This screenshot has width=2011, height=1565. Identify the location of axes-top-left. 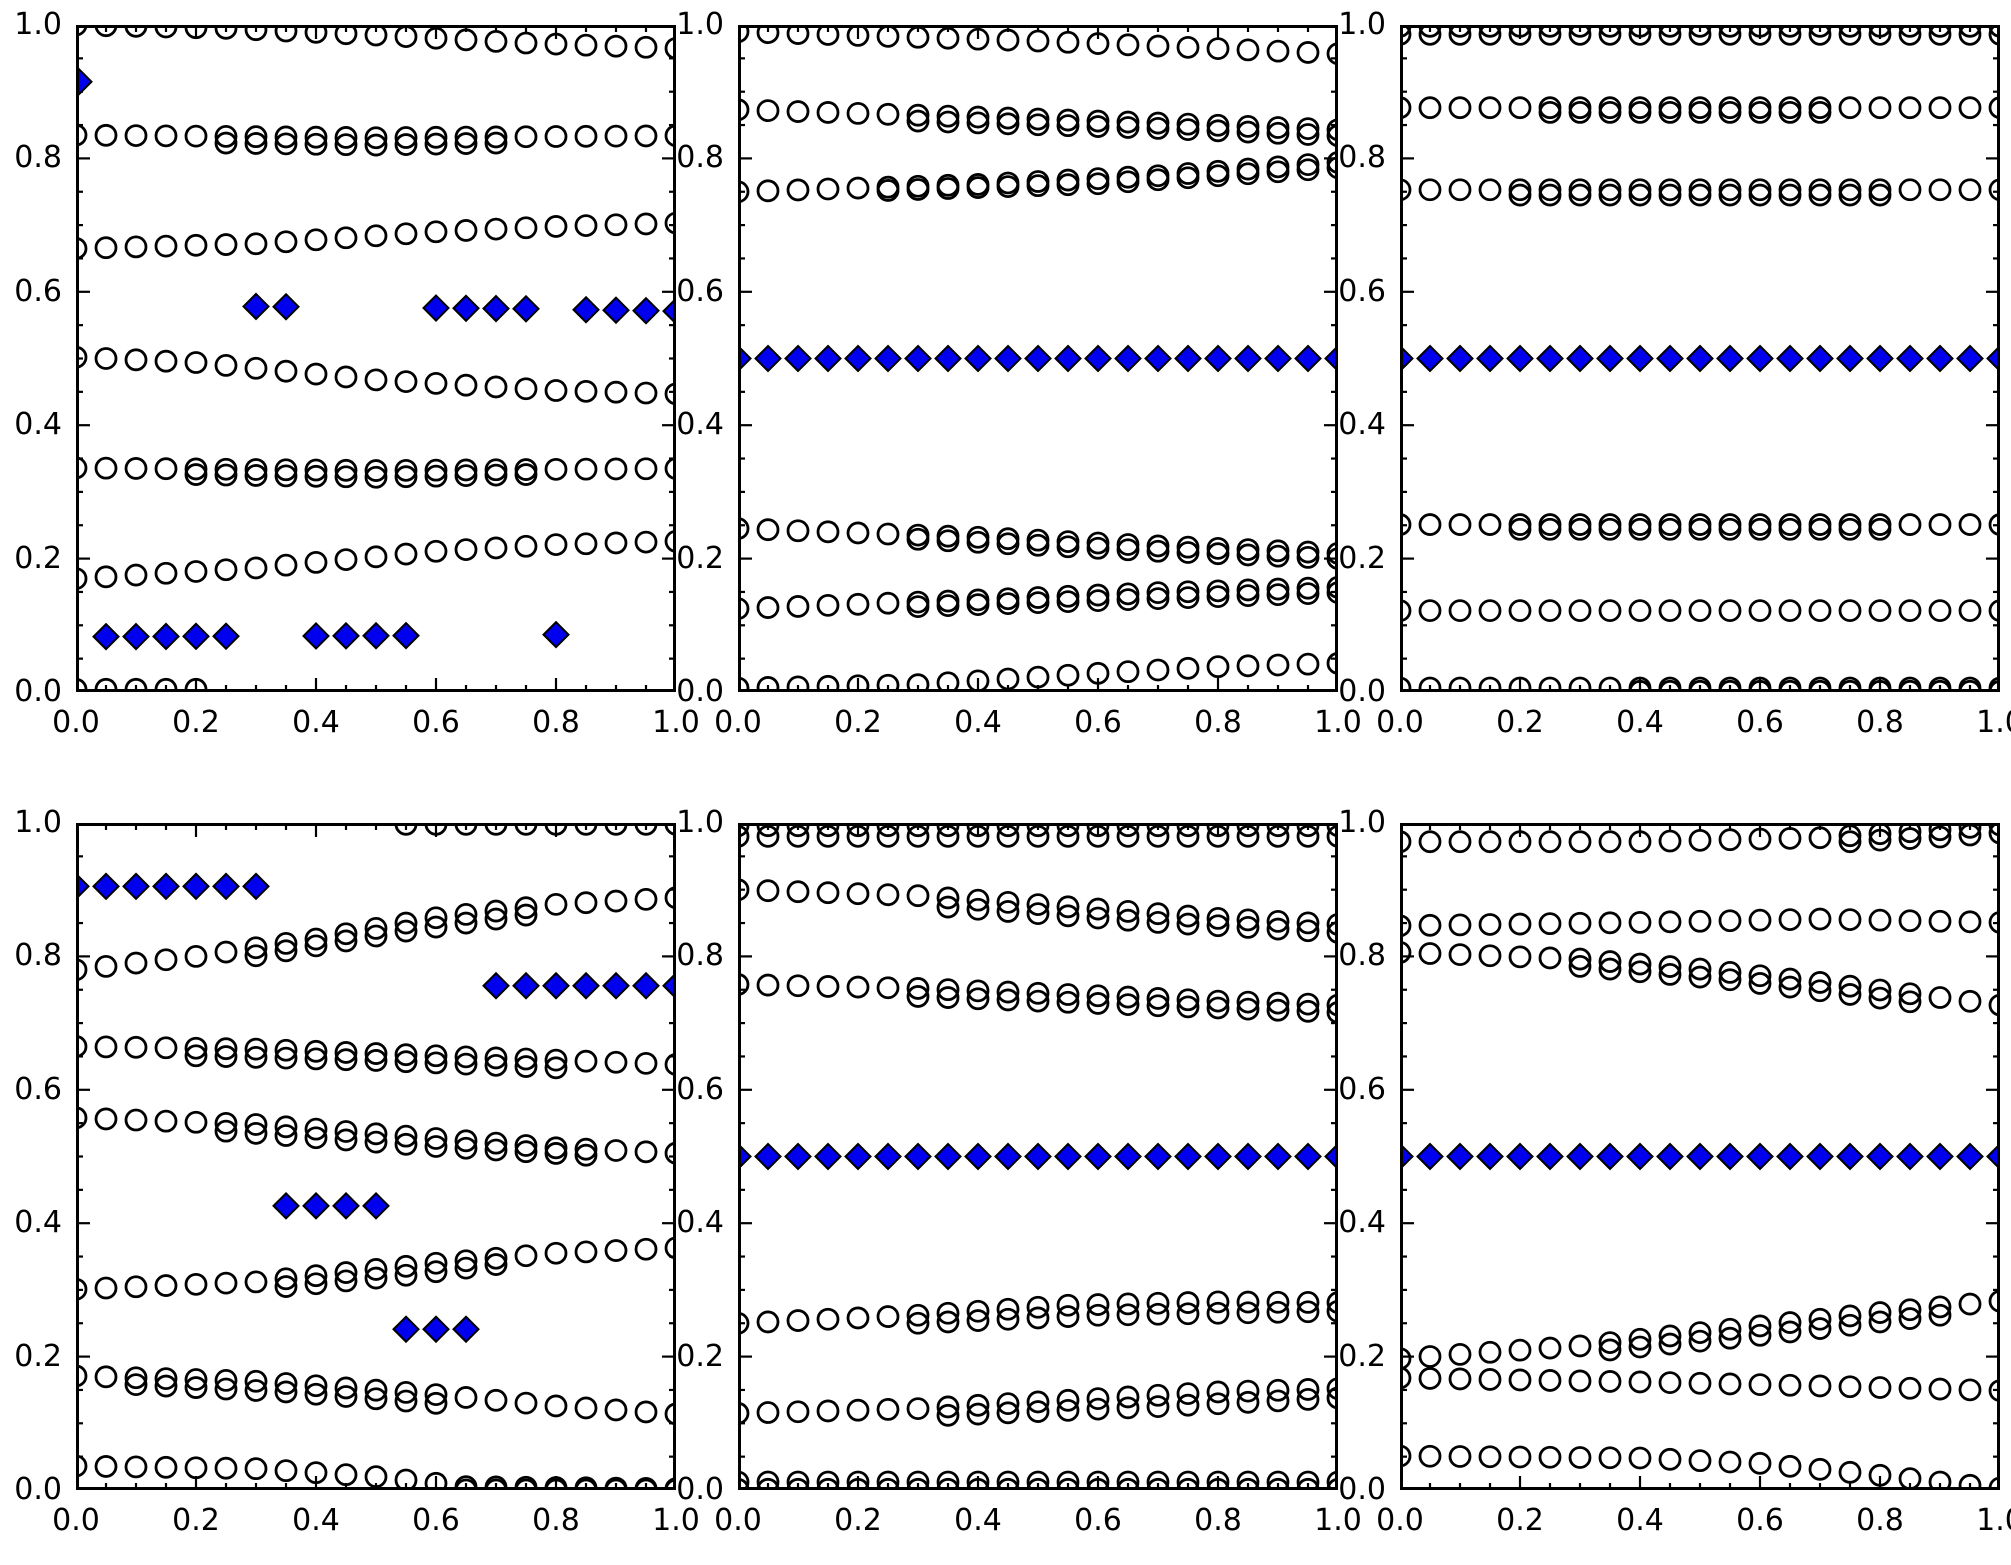
(376, 358).